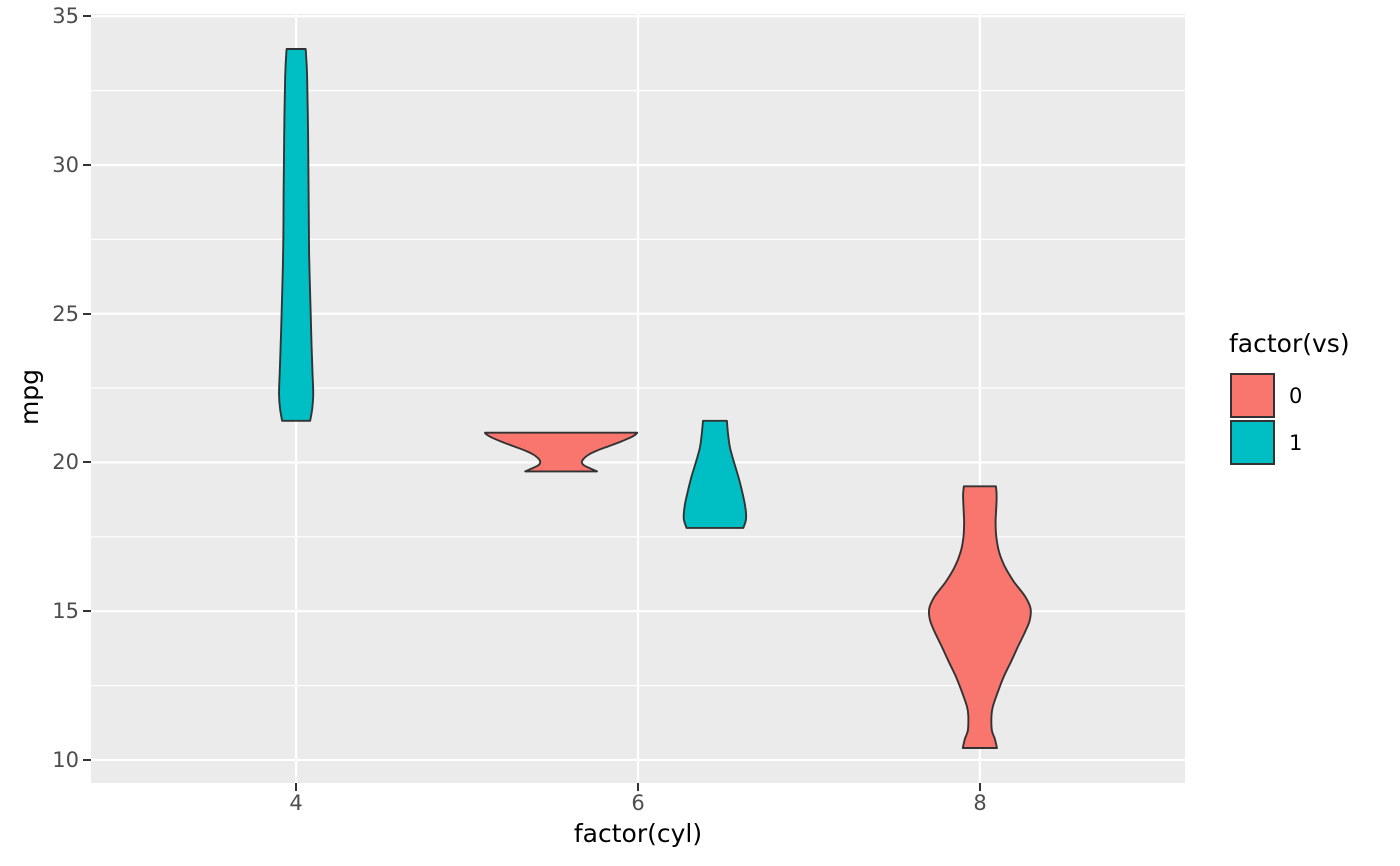 This screenshot has height=866, width=1400. I want to click on y-tick-label-35: 35, so click(65, 16).